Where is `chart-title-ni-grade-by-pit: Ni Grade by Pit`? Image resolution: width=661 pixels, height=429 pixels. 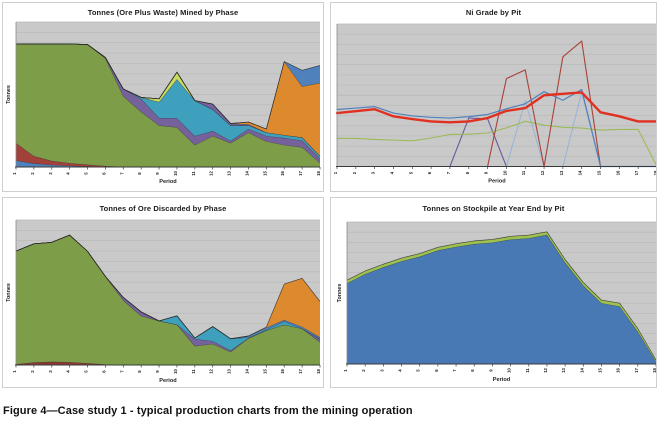
chart-title-ni-grade-by-pit: Ni Grade by Pit is located at coordinates (493, 12).